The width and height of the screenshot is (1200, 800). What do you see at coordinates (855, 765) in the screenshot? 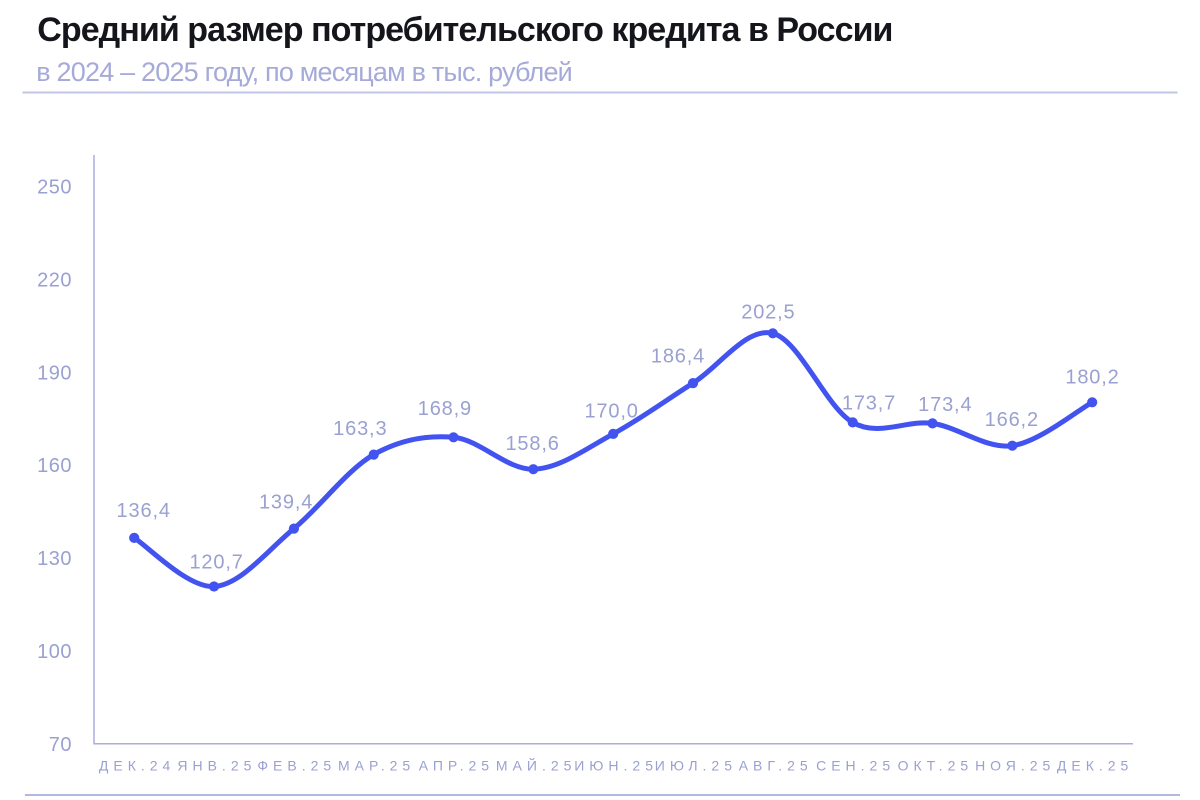
I see `svg-text: СЕН.25` at bounding box center [855, 765].